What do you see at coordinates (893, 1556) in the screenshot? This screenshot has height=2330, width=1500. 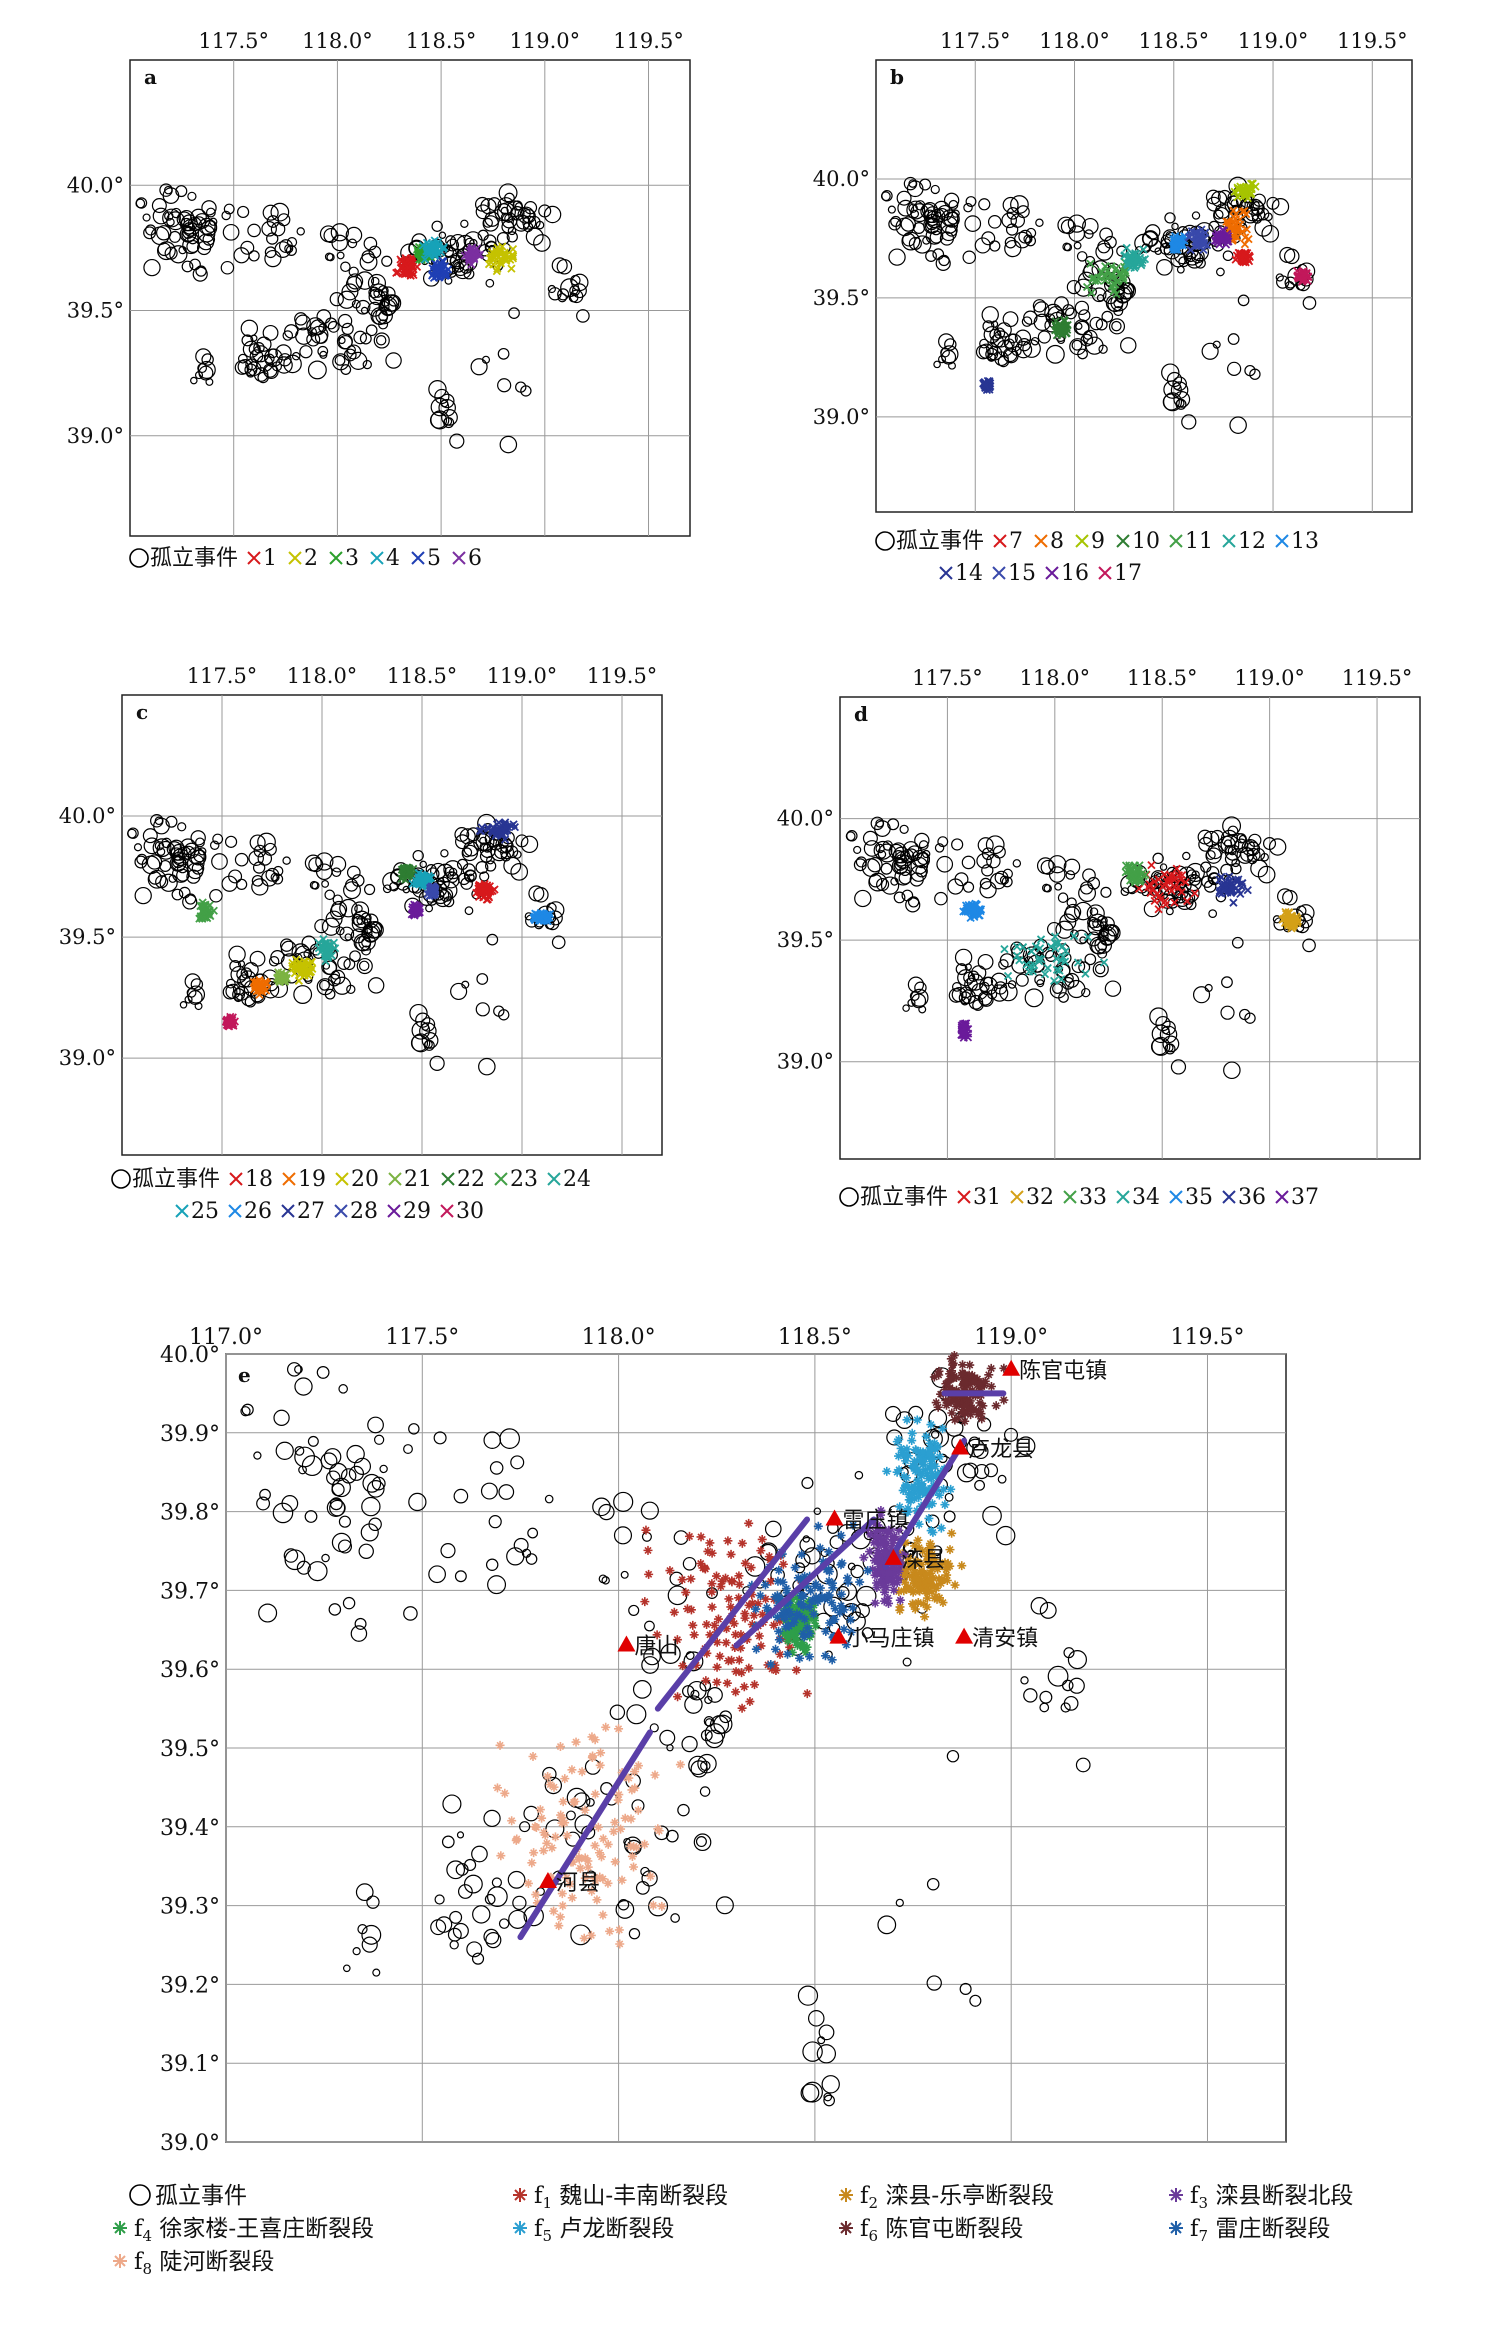 I see `town-marker` at bounding box center [893, 1556].